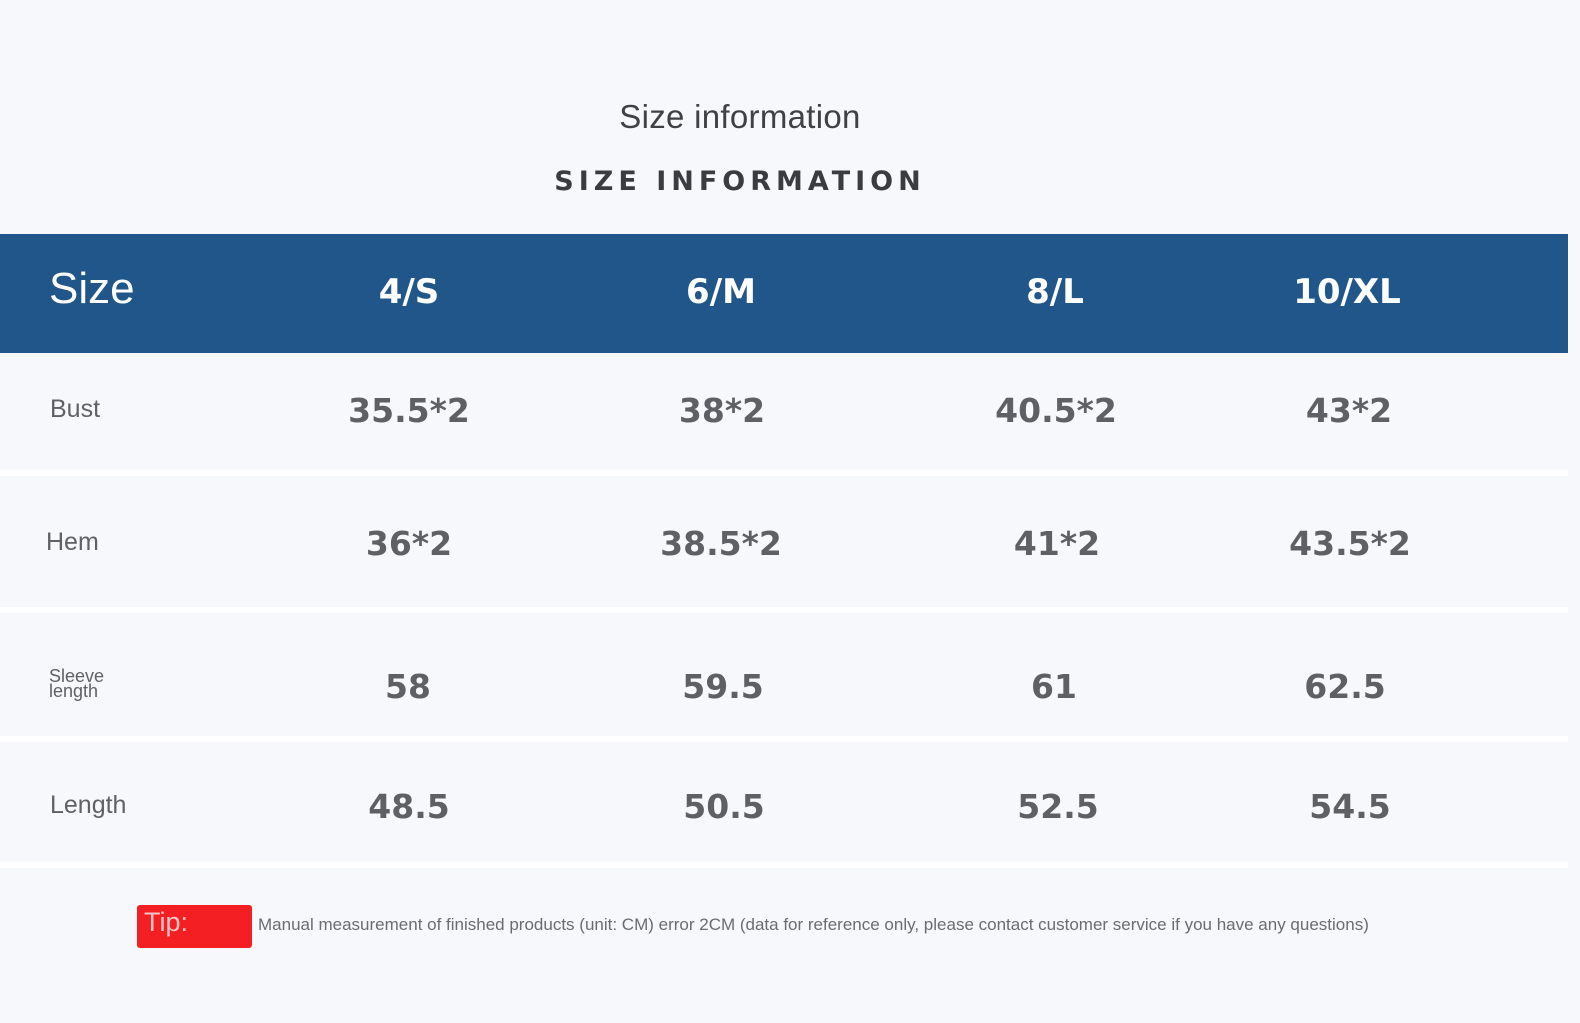  Describe the element at coordinates (1350, 806) in the screenshot. I see `length-value-xl: 54.5` at that location.